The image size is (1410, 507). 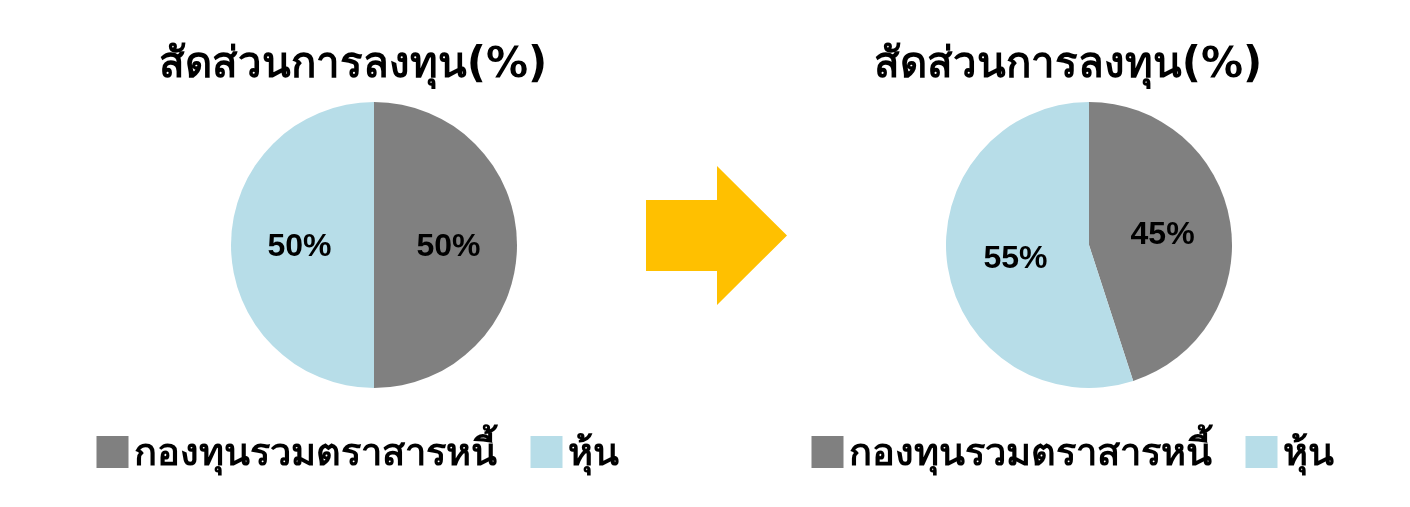 I want to click on data-label: 45%, so click(x=1162, y=233).